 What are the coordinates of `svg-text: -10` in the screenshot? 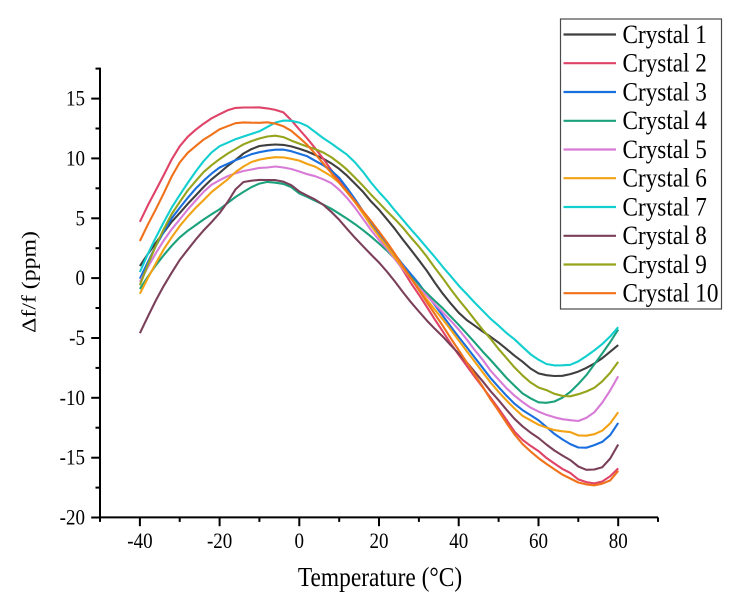 It's located at (72, 399).